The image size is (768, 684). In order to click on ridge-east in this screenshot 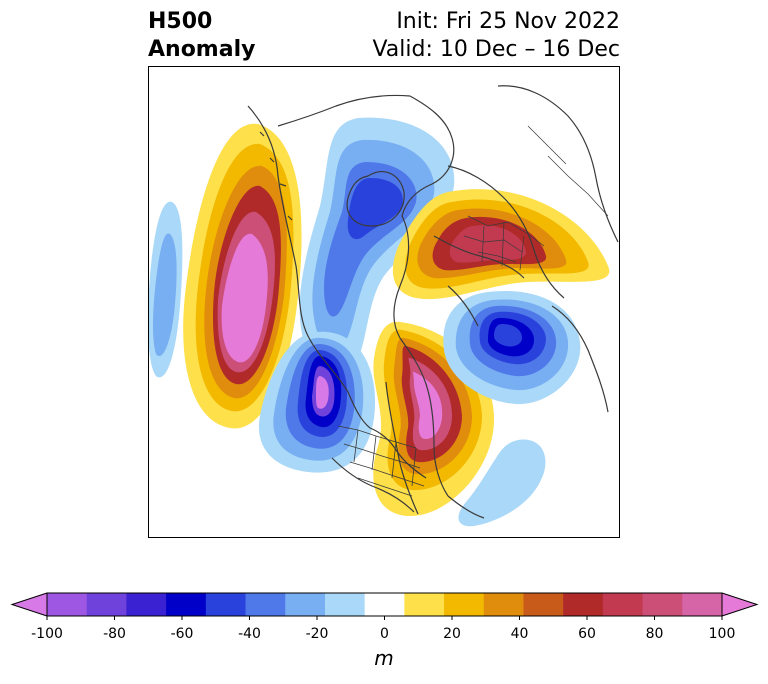, I will do `click(434, 419)`.